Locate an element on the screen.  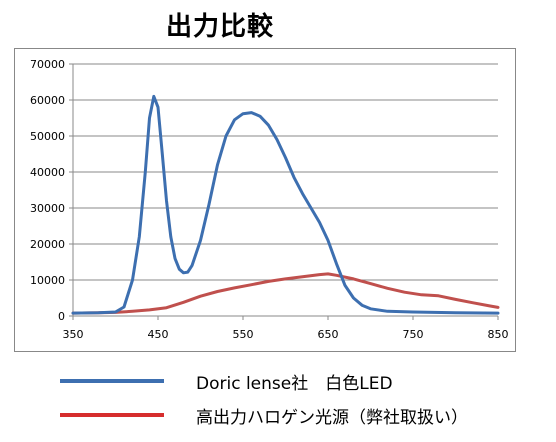
x-tick-label-550: 550 is located at coordinates (243, 334).